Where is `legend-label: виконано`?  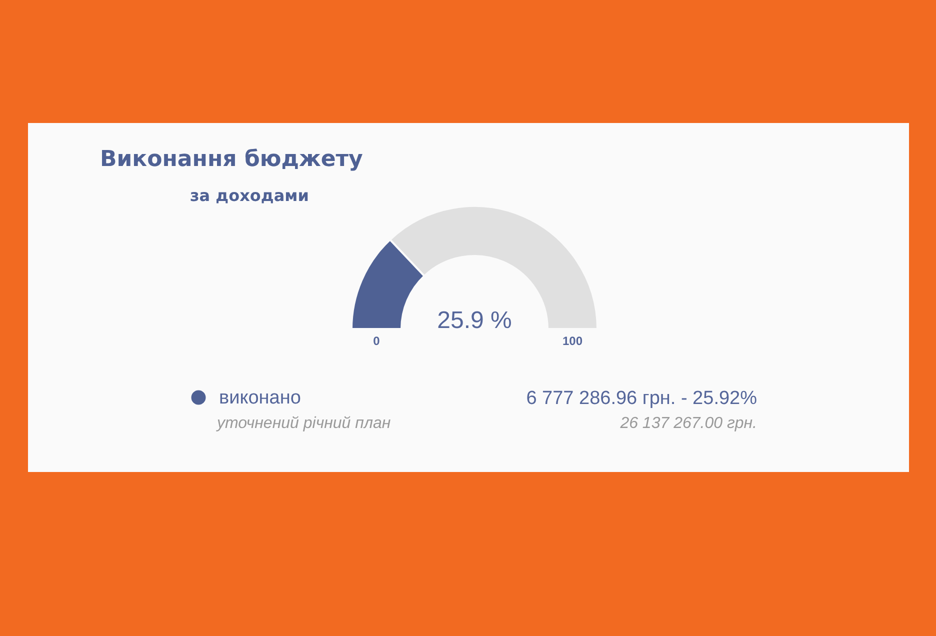
legend-label: виконано is located at coordinates (260, 398).